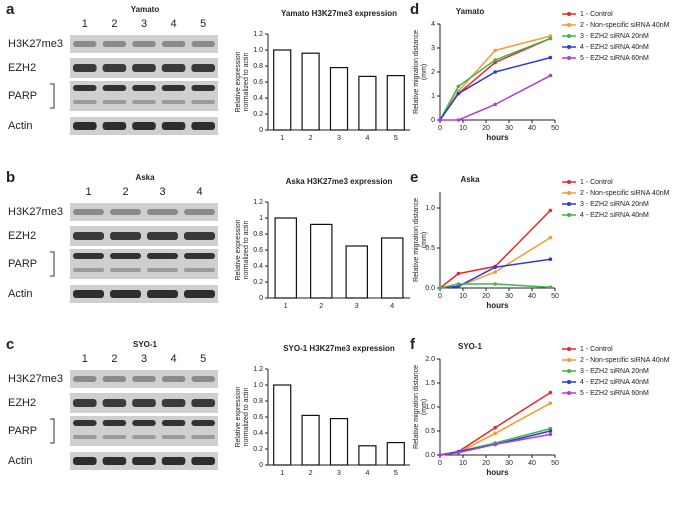 The height and width of the screenshot is (506, 700). I want to click on row-label: PARP, so click(22, 264).